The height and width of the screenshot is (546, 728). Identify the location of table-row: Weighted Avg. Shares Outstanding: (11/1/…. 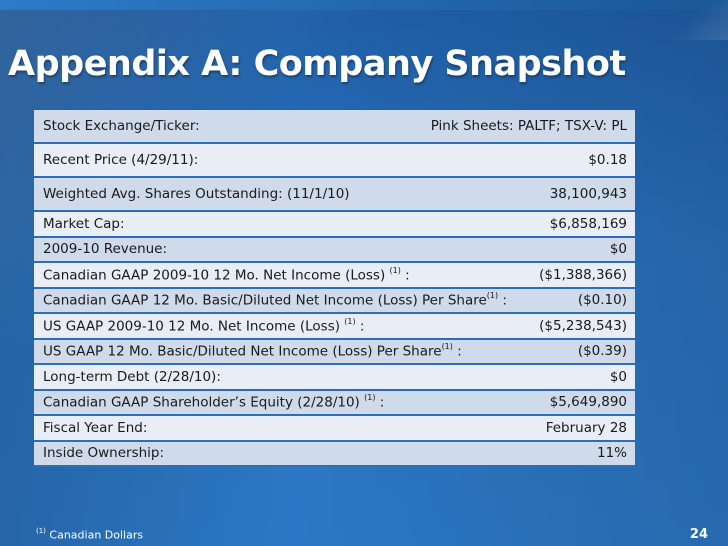
(334, 195).